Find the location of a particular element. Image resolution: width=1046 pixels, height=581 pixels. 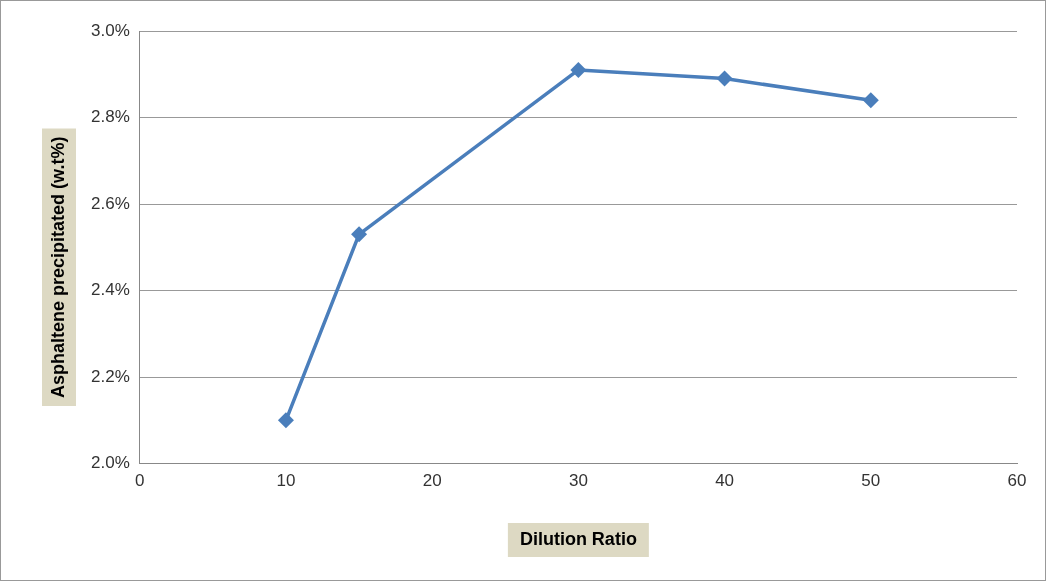

x-tick-label: 50 is located at coordinates (871, 481).